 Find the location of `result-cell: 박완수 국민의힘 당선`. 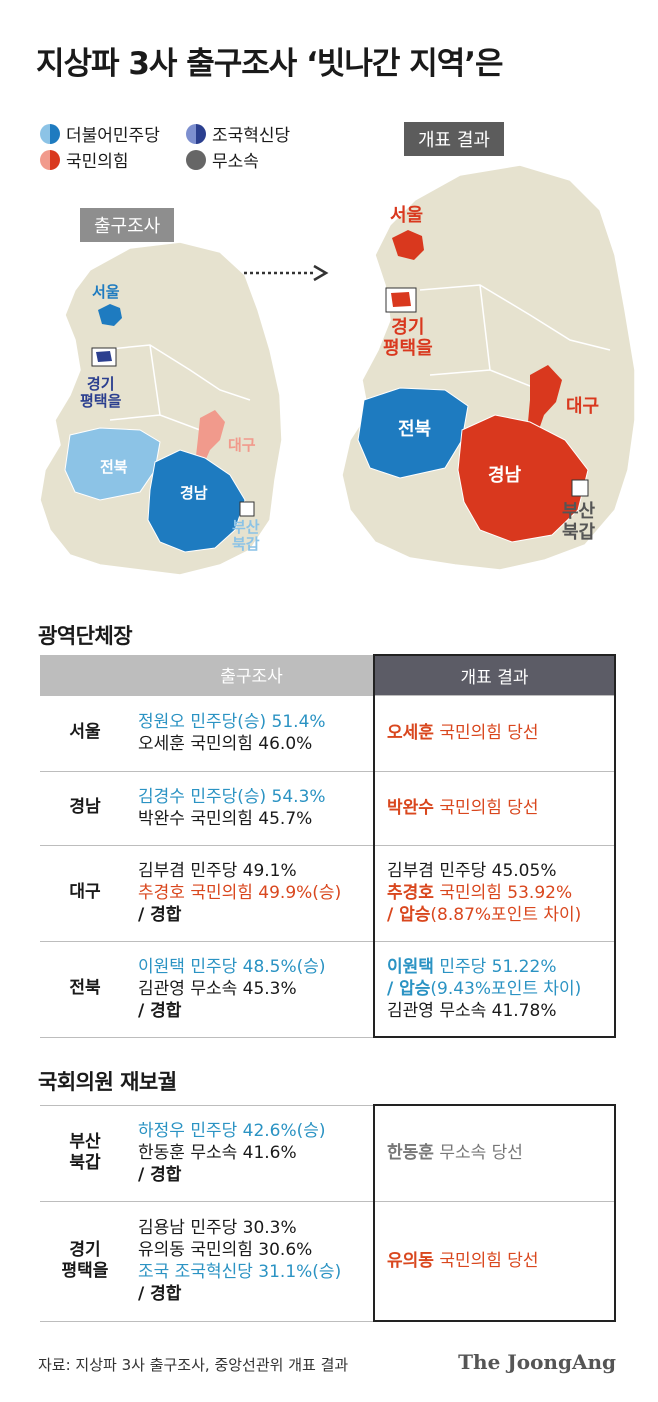

result-cell: 박완수 국민의힘 당선 is located at coordinates (494, 808).